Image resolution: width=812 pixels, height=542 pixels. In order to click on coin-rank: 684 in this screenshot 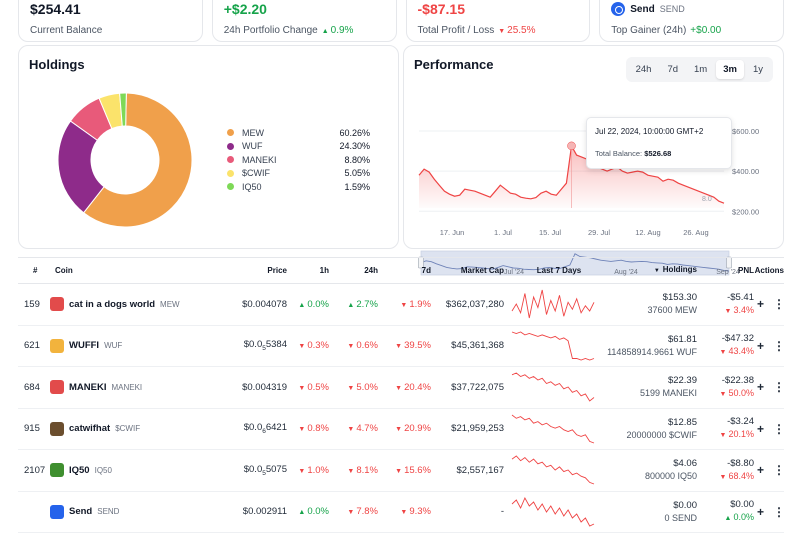, I will do `click(32, 387)`.